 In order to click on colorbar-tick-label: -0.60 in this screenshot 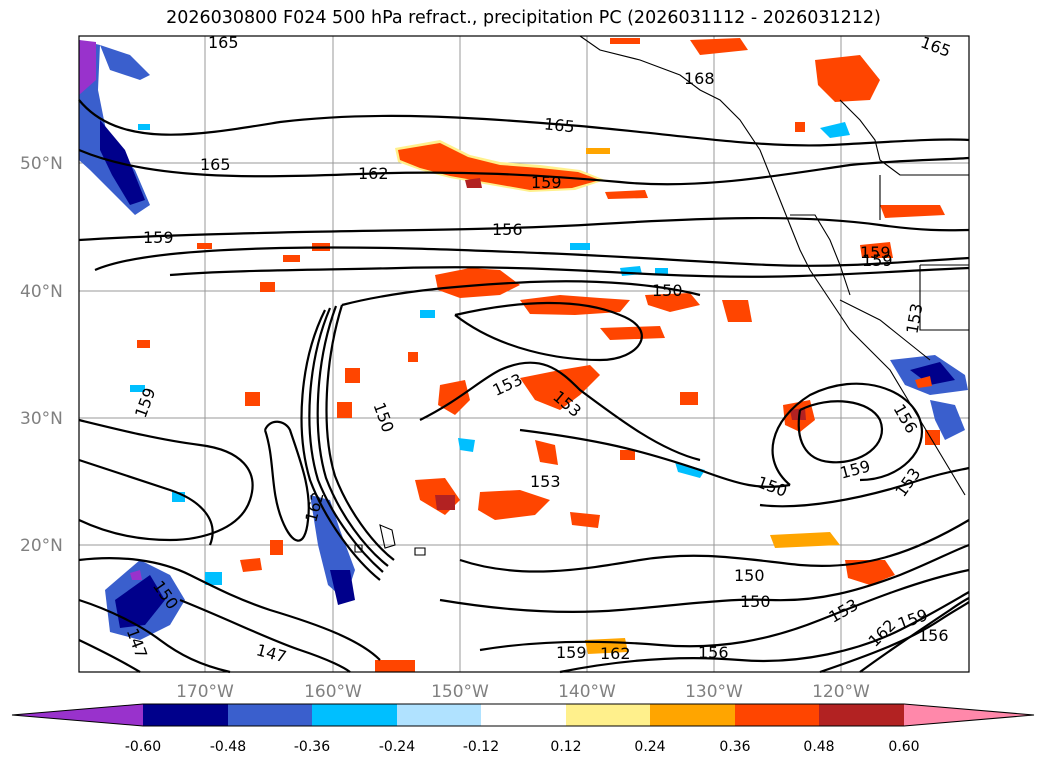, I will do `click(143, 747)`.